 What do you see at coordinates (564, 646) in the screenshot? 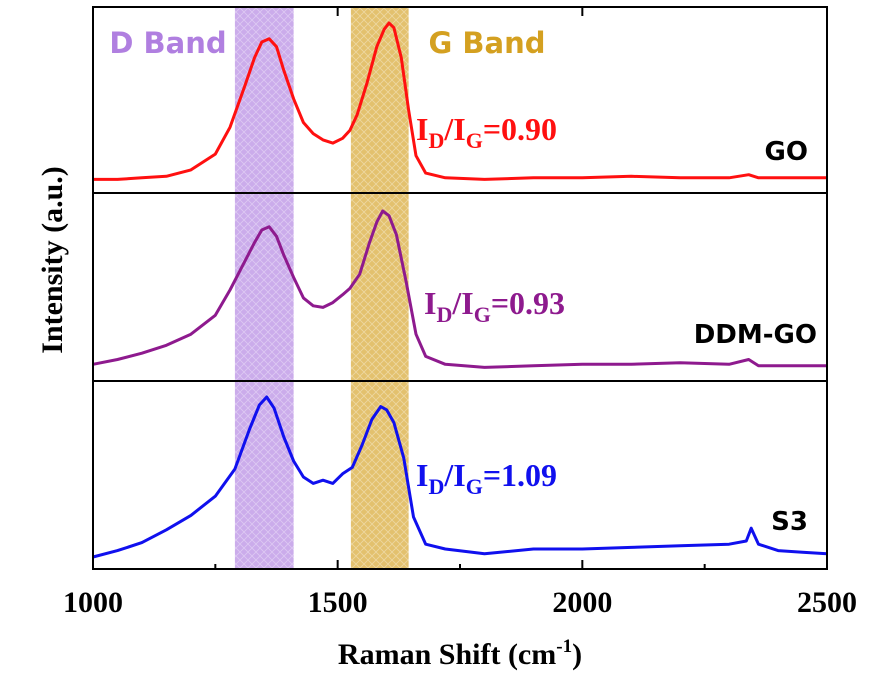
I see `x-axis-title-sup: -1` at bounding box center [564, 646].